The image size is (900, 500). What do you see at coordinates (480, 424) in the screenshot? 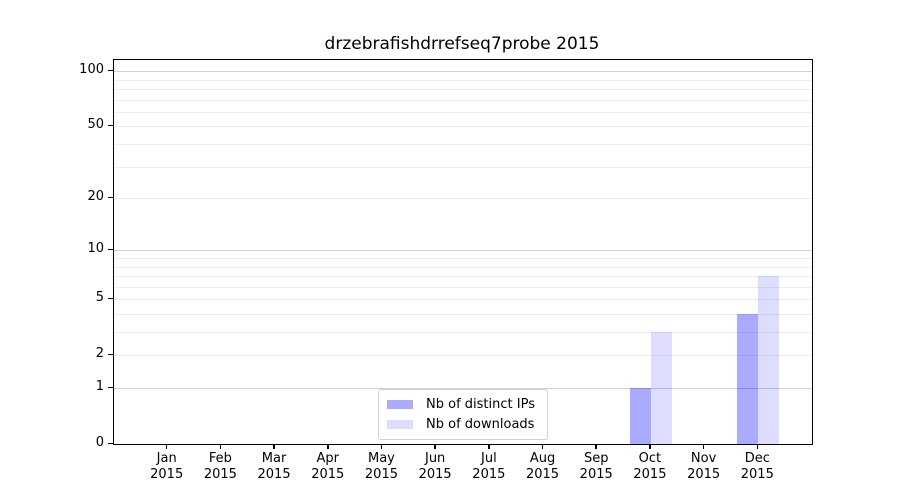
I see `legend-label-downloads: Nb of downloads` at bounding box center [480, 424].